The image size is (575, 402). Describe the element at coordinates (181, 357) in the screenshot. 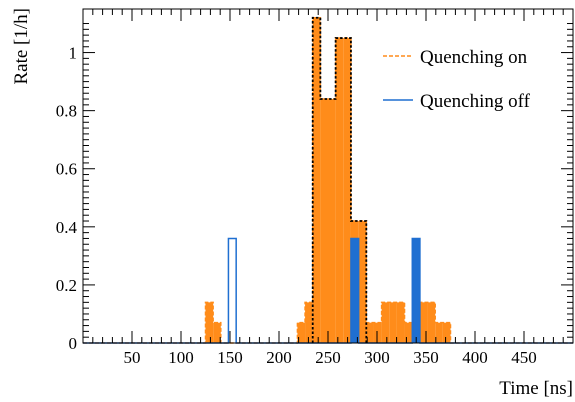

I see `x-tick-label-100: 100` at that location.